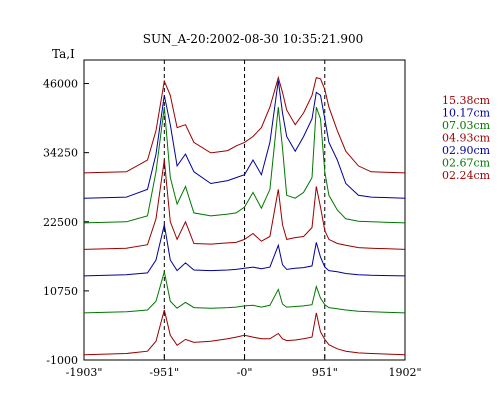 The image size is (500, 400). Describe the element at coordinates (466, 113) in the screenshot. I see `legend-entry: 10.17cm` at that location.